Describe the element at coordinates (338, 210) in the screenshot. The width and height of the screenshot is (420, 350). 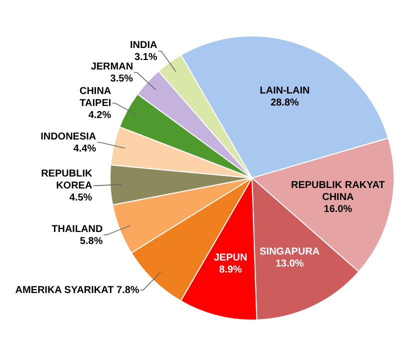
I see `data-label: 16.0%` at that location.